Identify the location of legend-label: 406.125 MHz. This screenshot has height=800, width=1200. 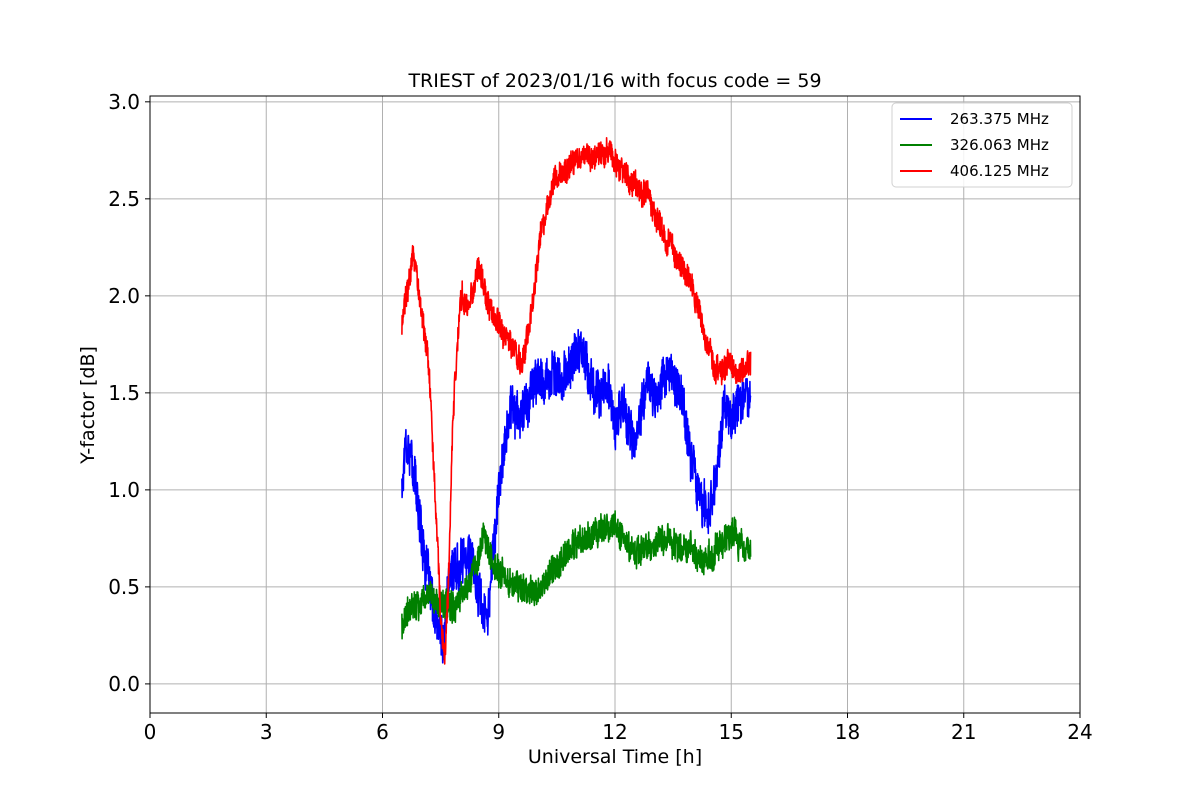
(999, 171).